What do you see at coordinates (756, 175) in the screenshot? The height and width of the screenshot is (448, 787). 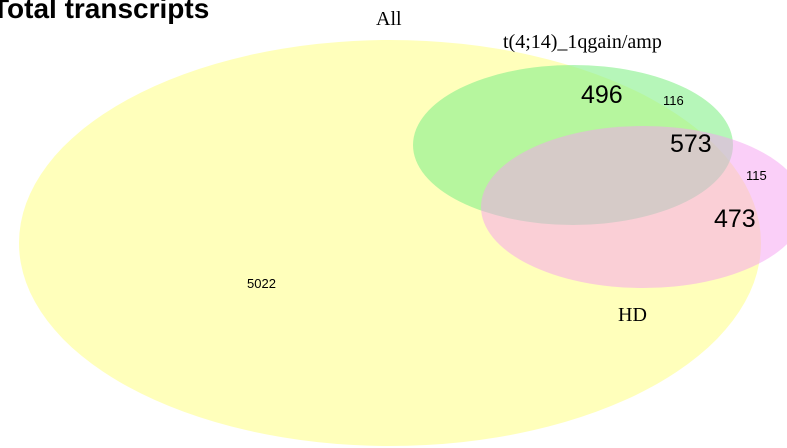 I see `region-count-hd-outer: 115` at bounding box center [756, 175].